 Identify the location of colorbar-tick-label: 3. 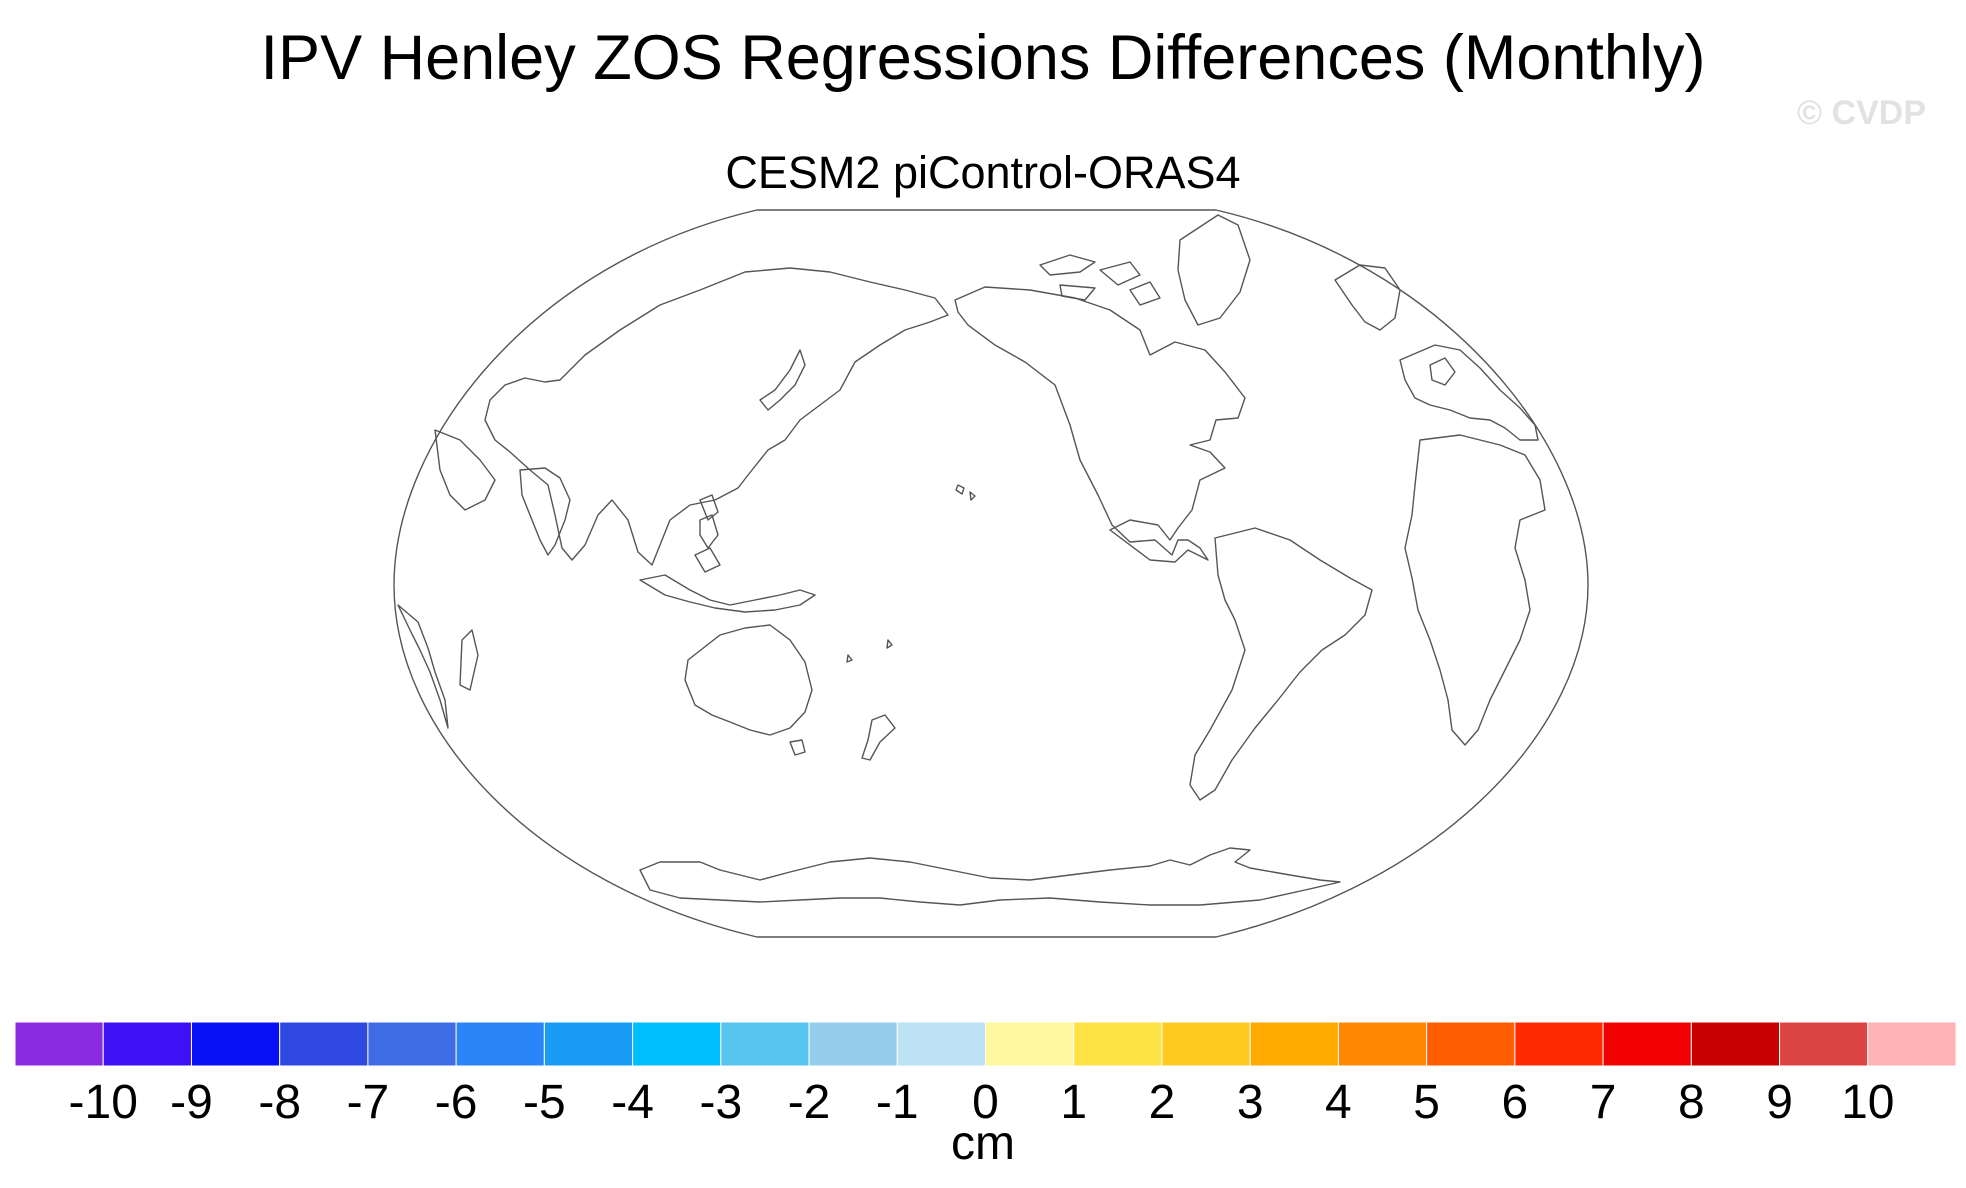
(1250, 1102).